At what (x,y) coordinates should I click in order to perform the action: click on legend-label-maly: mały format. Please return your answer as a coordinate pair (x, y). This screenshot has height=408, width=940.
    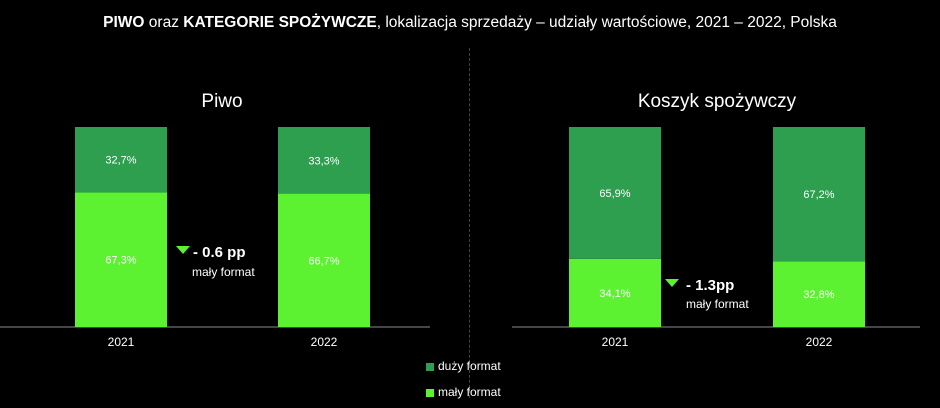
    Looking at the image, I should click on (469, 392).